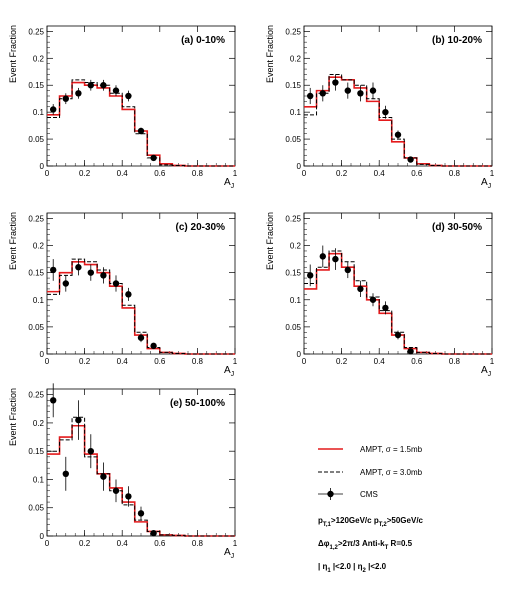  Describe the element at coordinates (376, 566) in the screenshot. I see `cut-text-part: |<2.0` at that location.